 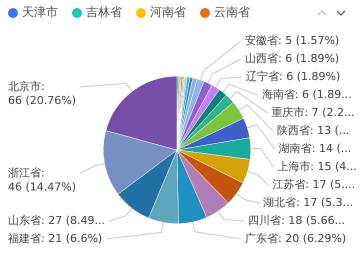 I want to click on slice-label: 广东省: 20 (6.29%), so click(x=295, y=238).